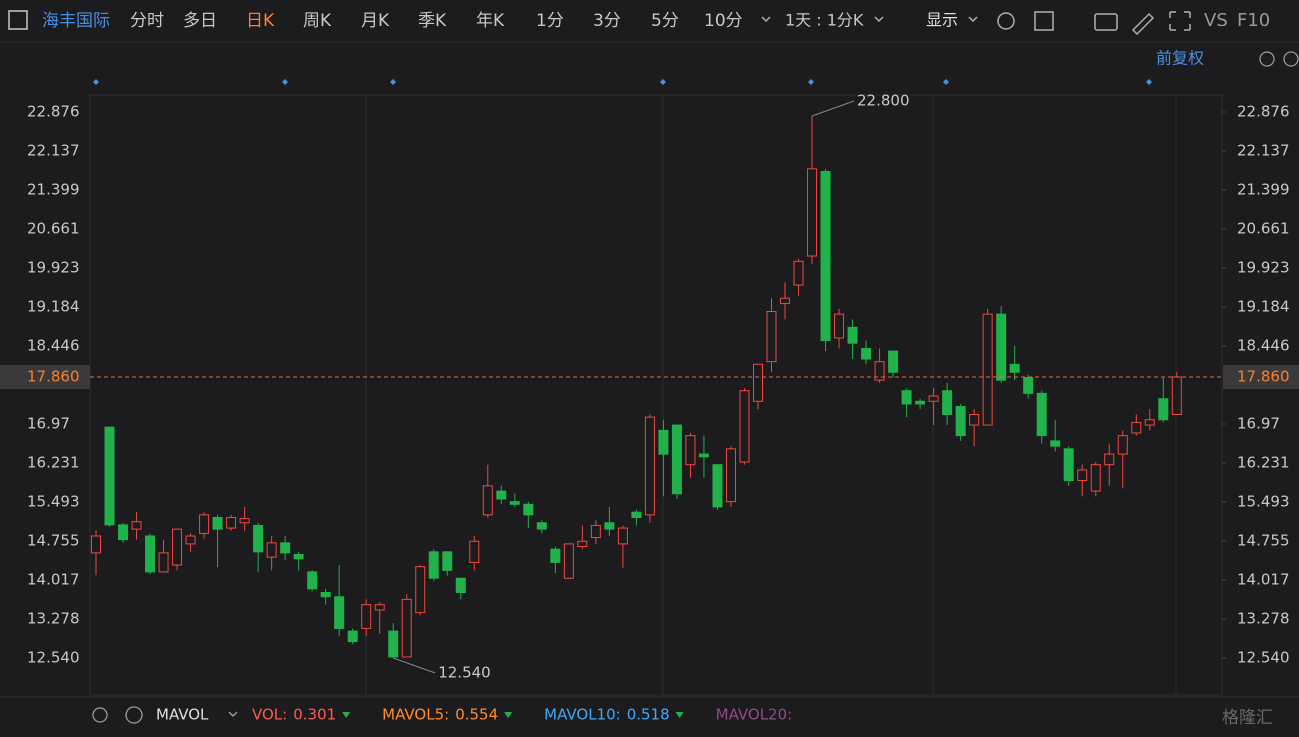 The width and height of the screenshot is (1299, 737). What do you see at coordinates (53, 346) in the screenshot?
I see `y-tick-label: 18.446` at bounding box center [53, 346].